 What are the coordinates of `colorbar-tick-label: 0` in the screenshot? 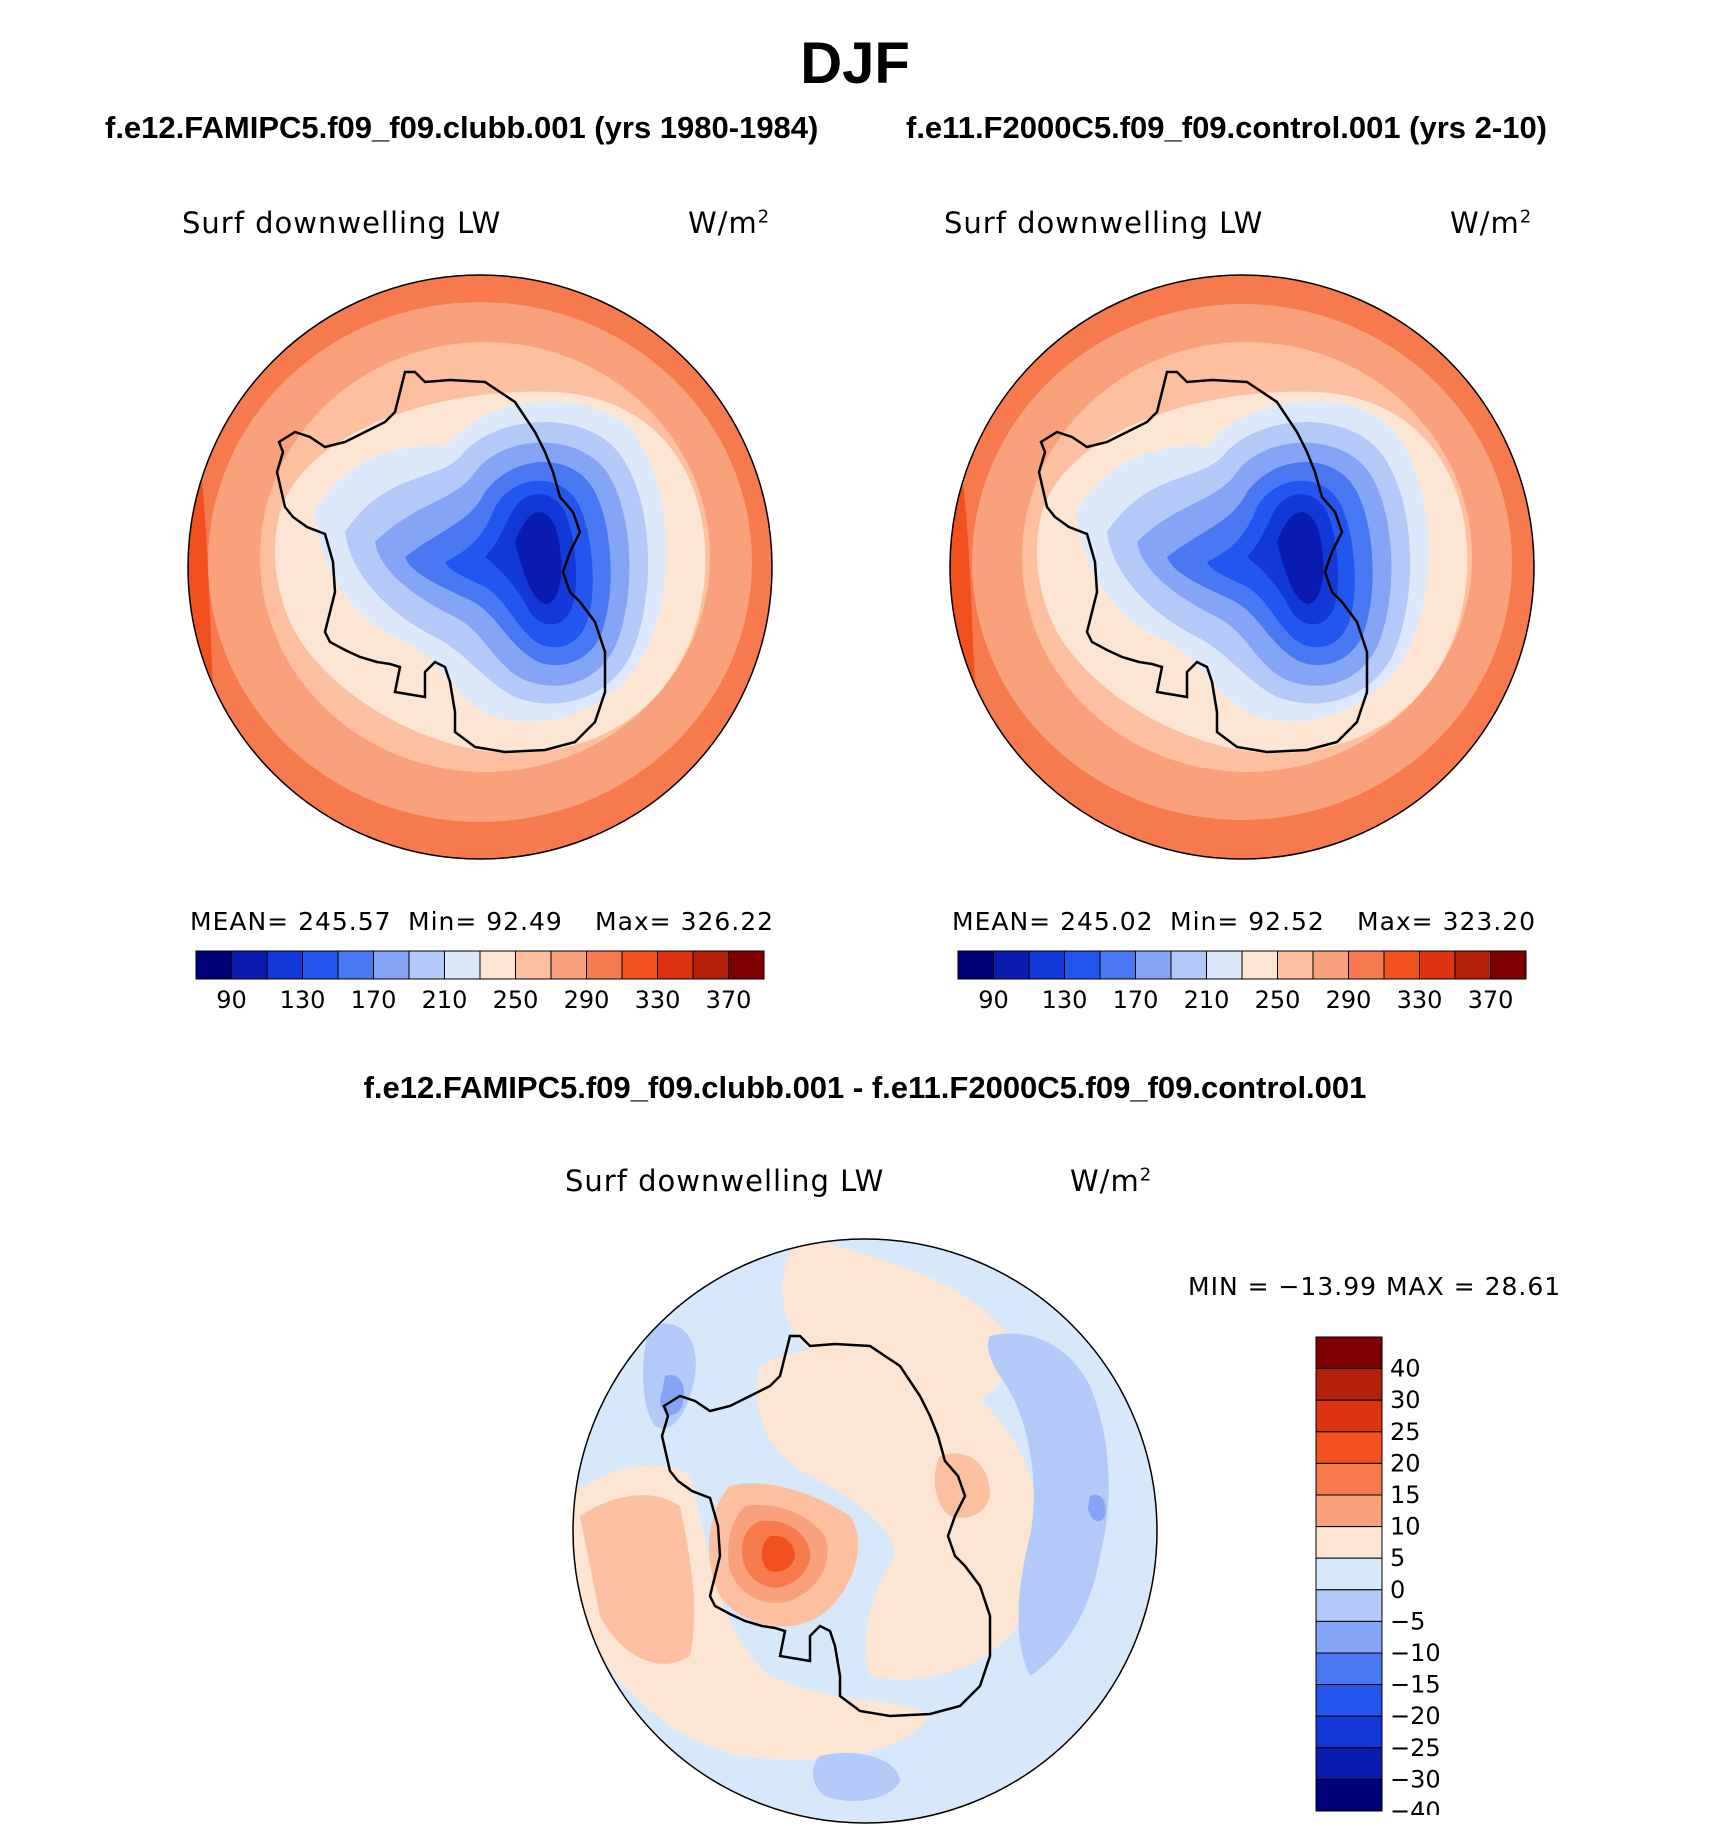 It's located at (1397, 1590).